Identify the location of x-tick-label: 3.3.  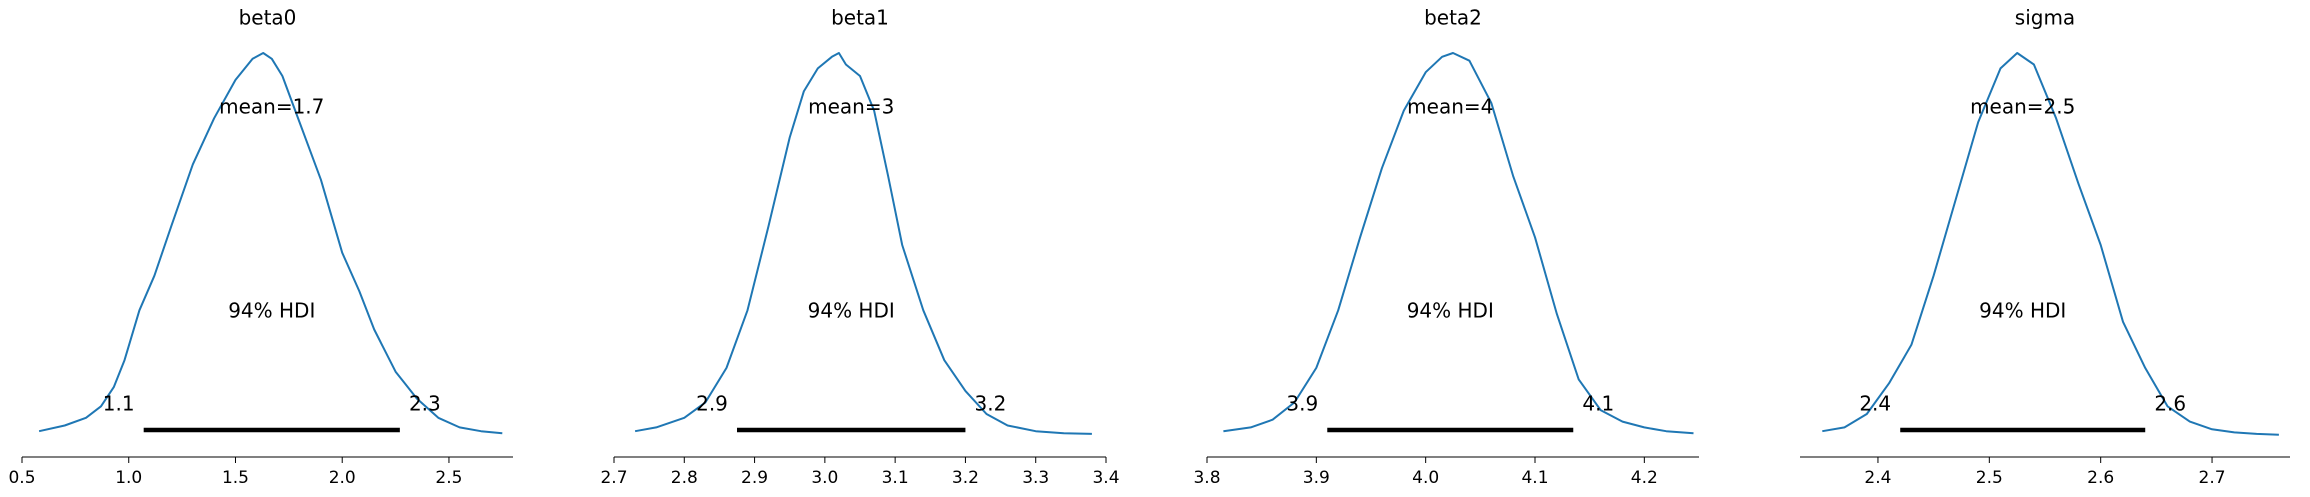
(1035, 478).